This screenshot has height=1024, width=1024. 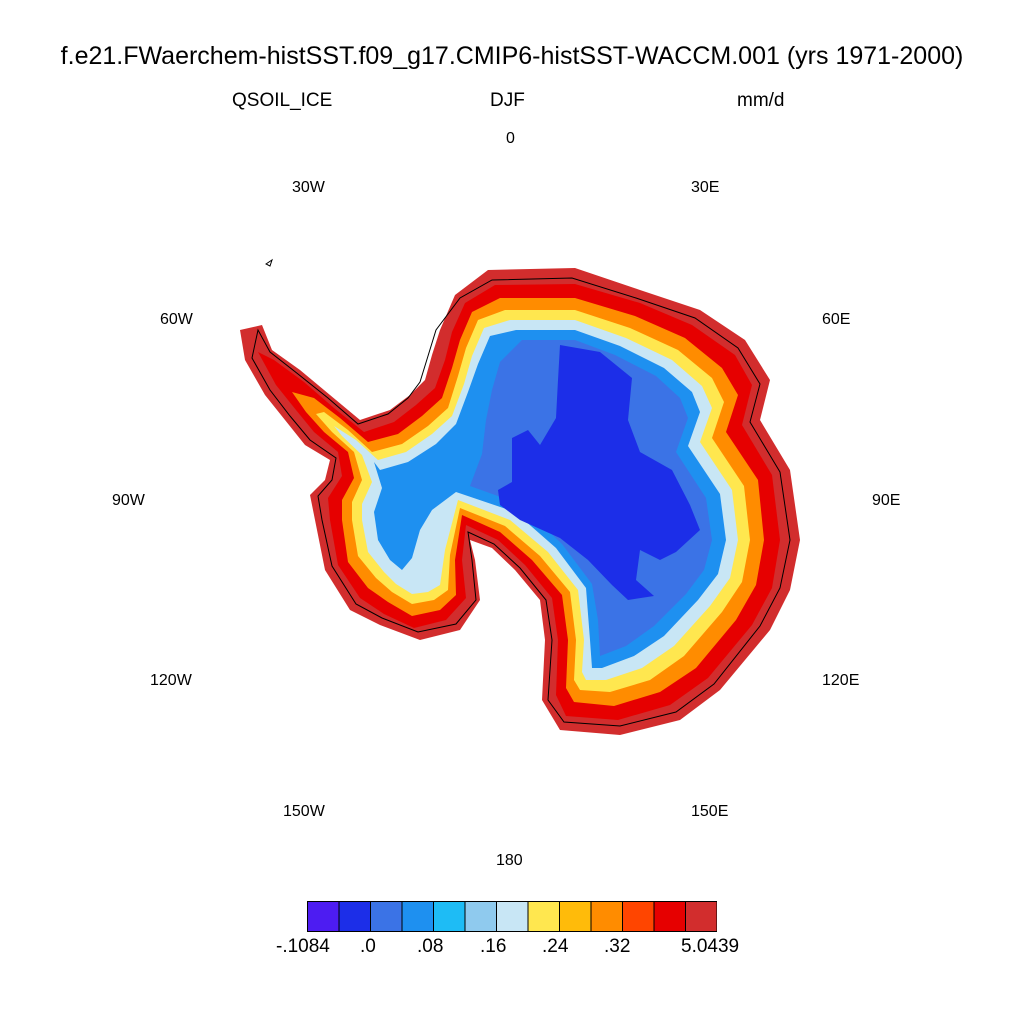 I want to click on lon-label-60w: 60W, so click(x=176, y=319).